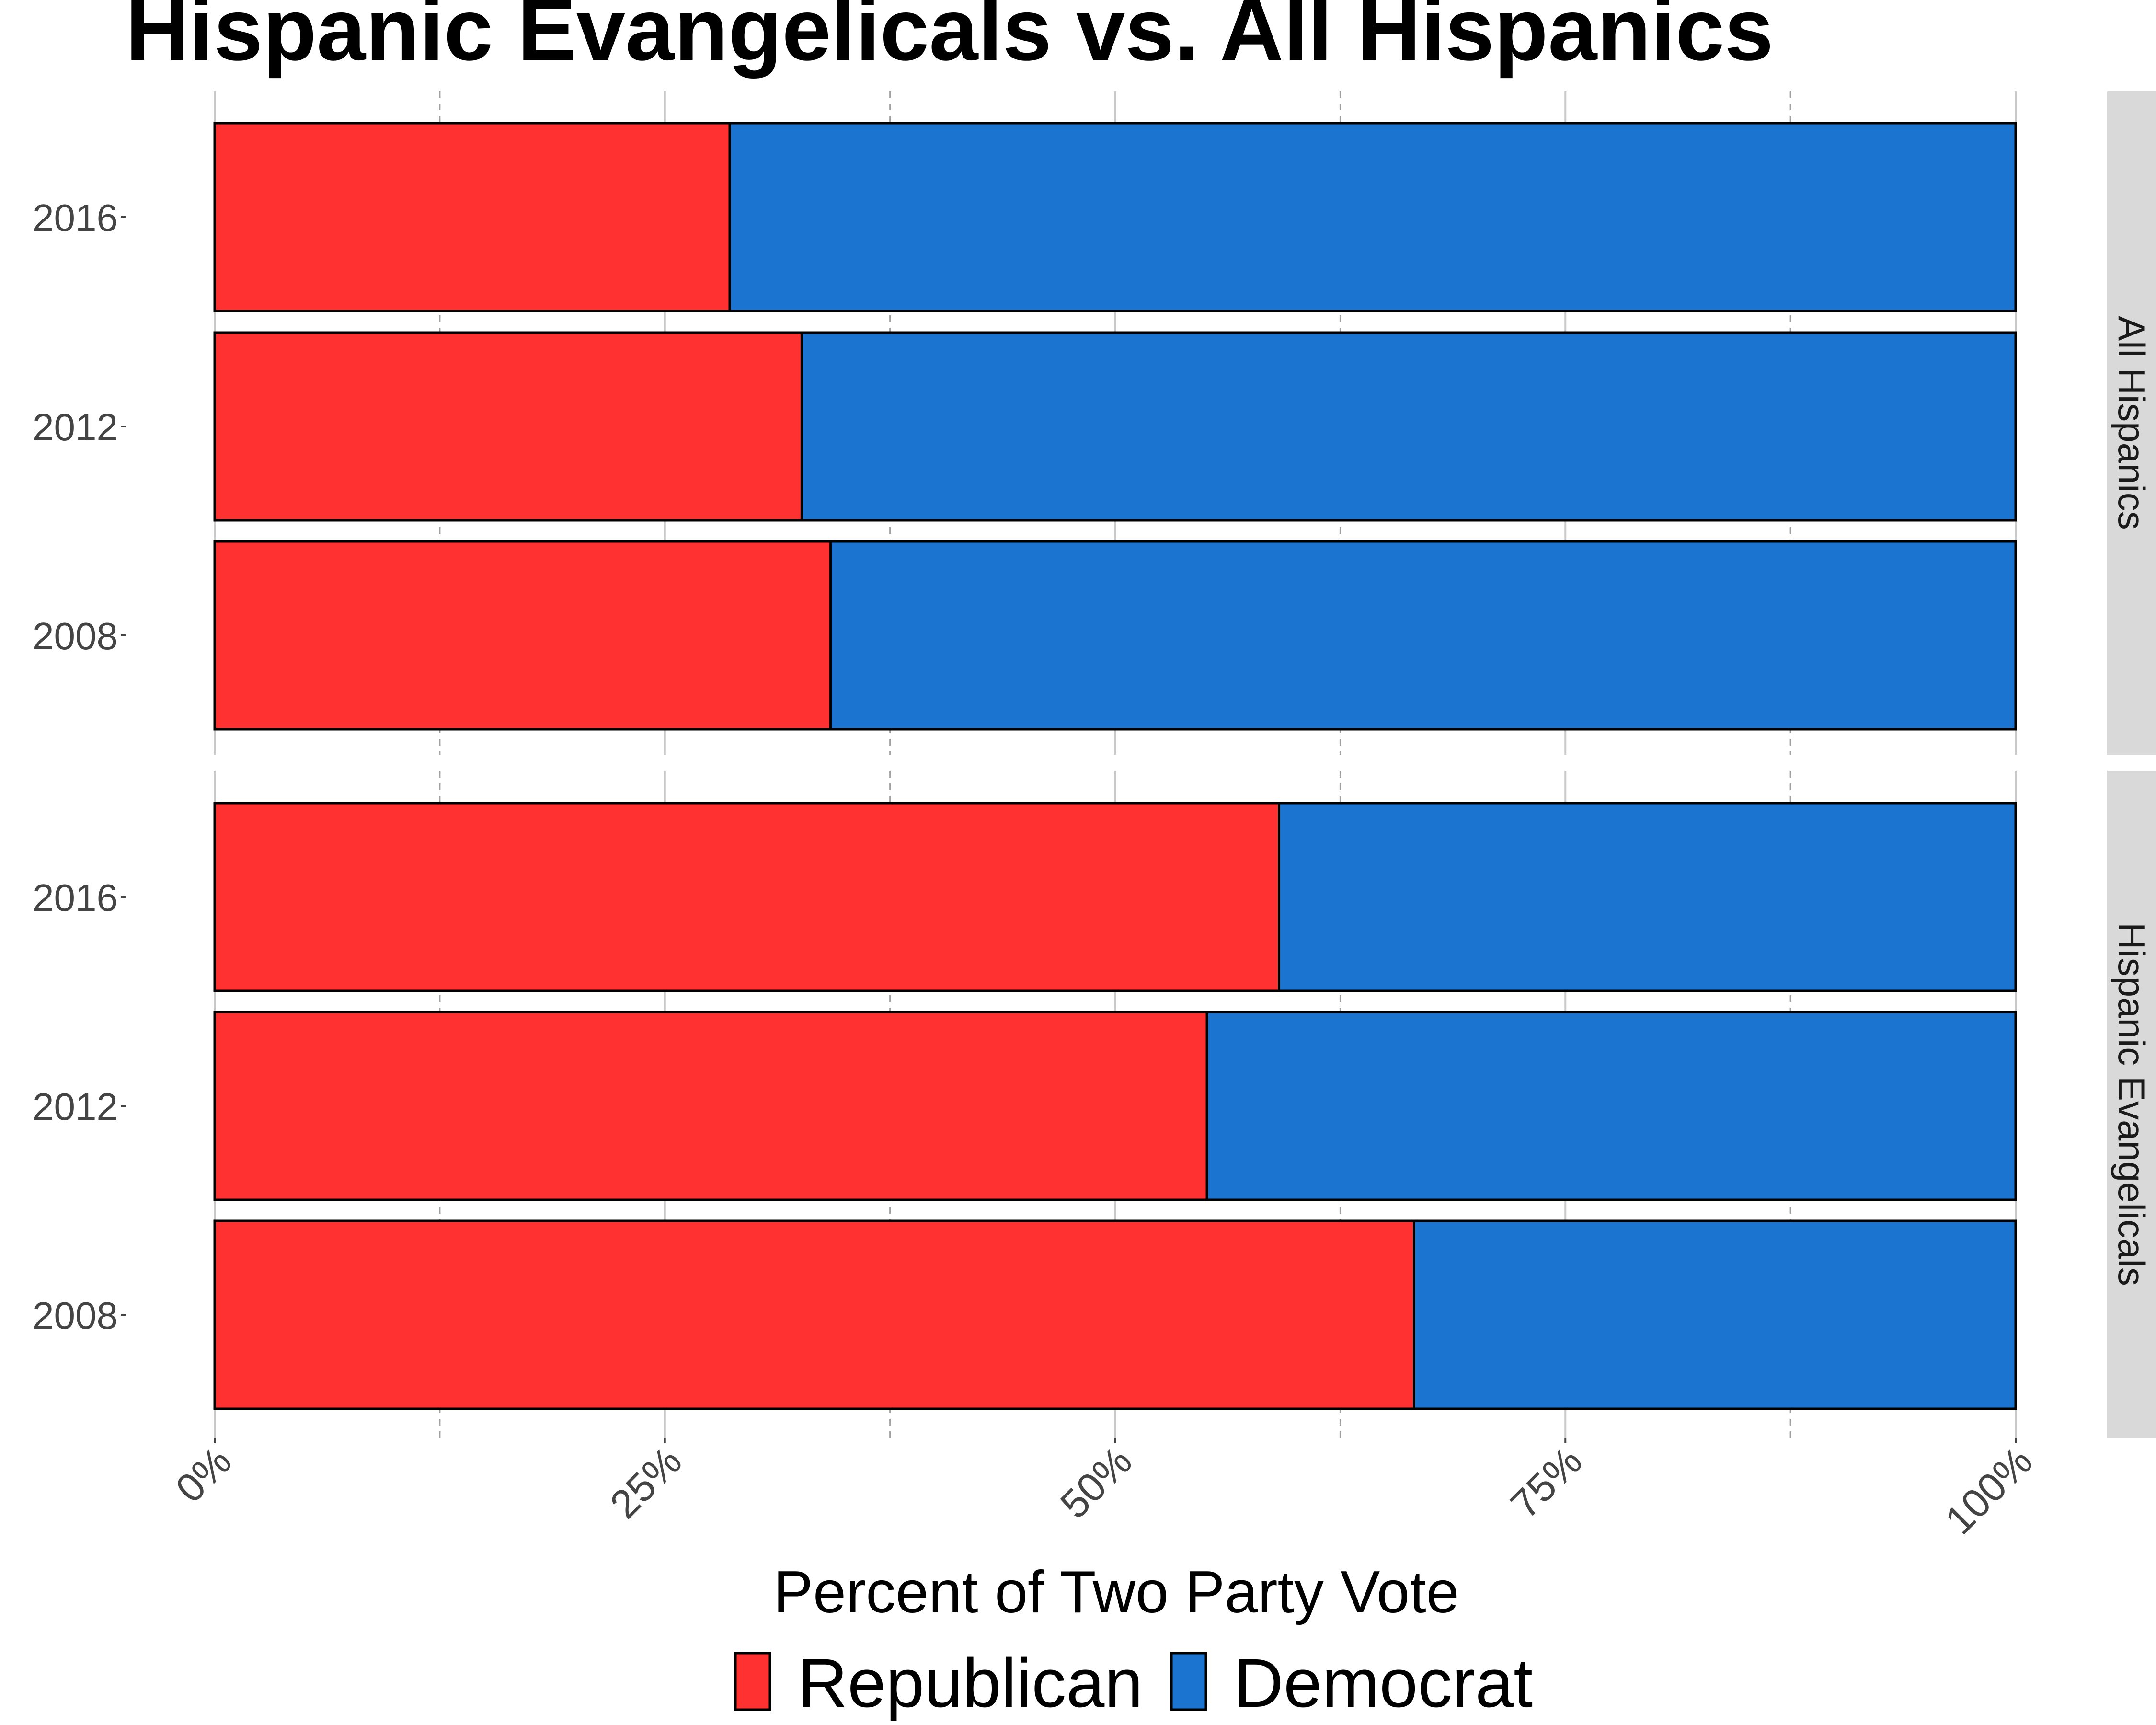 This screenshot has width=2156, height=1725. I want to click on legend-swatch-republican, so click(752, 1681).